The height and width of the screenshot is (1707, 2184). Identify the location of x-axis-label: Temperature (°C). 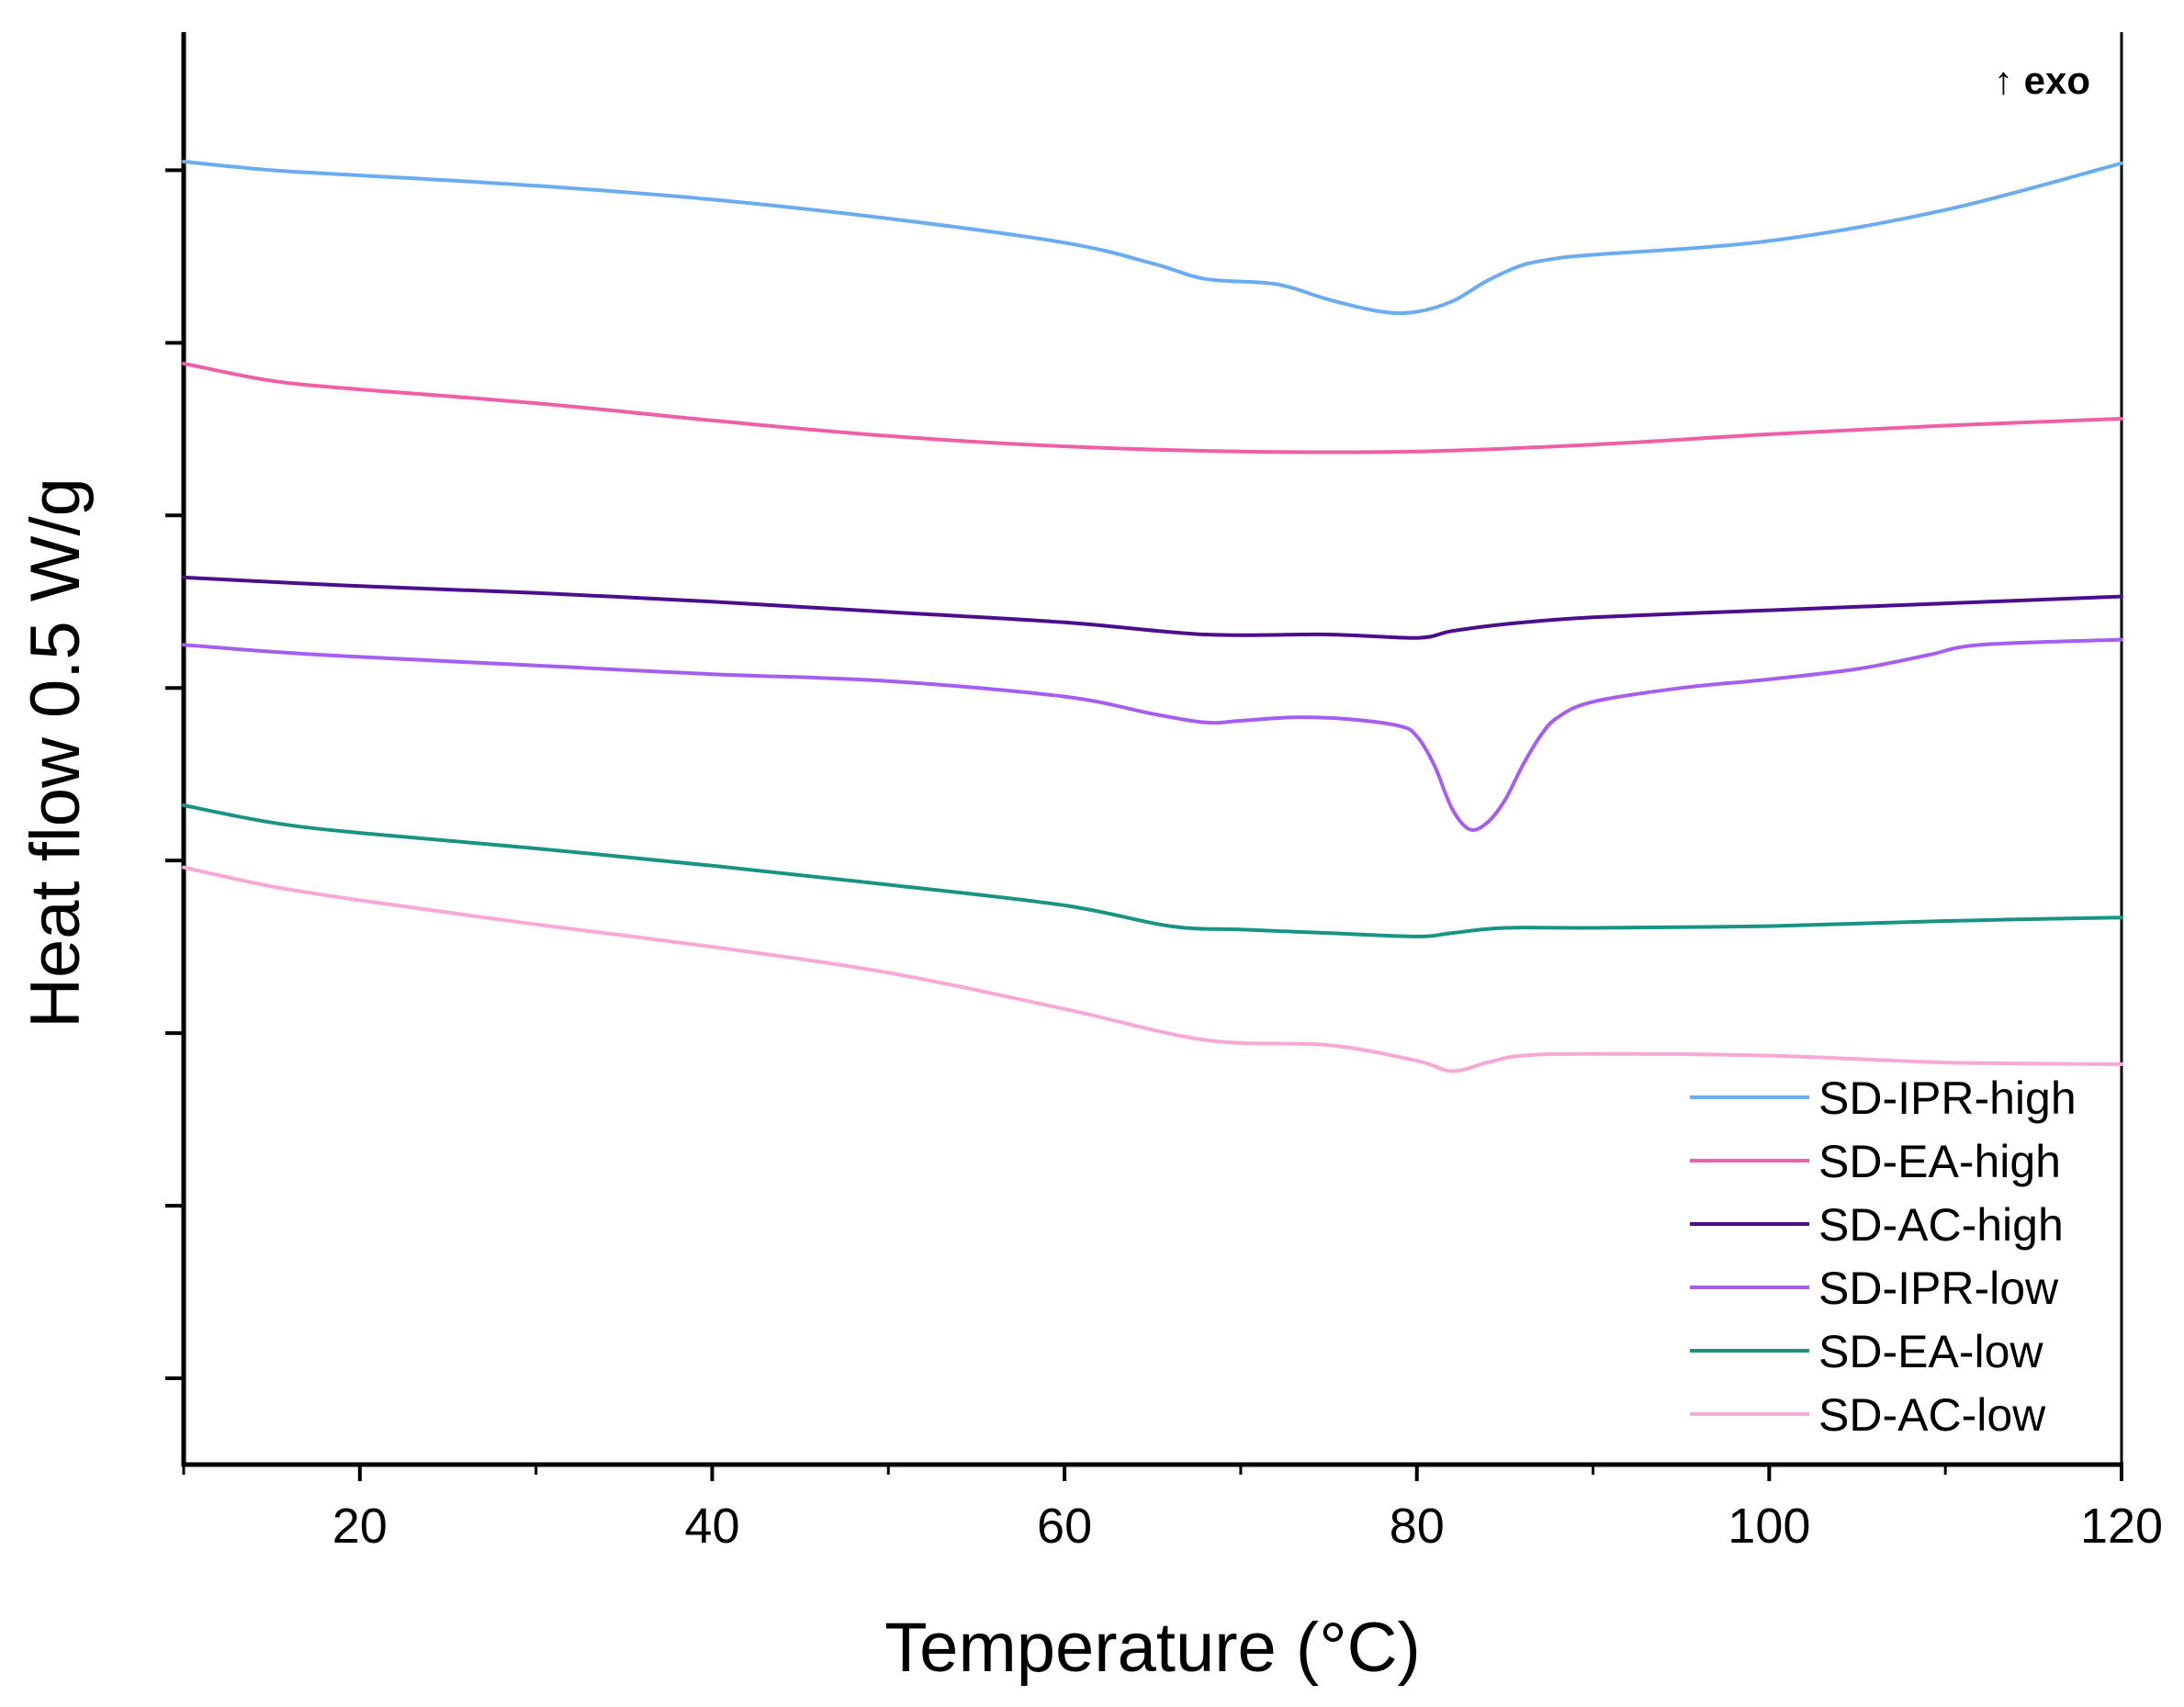
(1152, 1648).